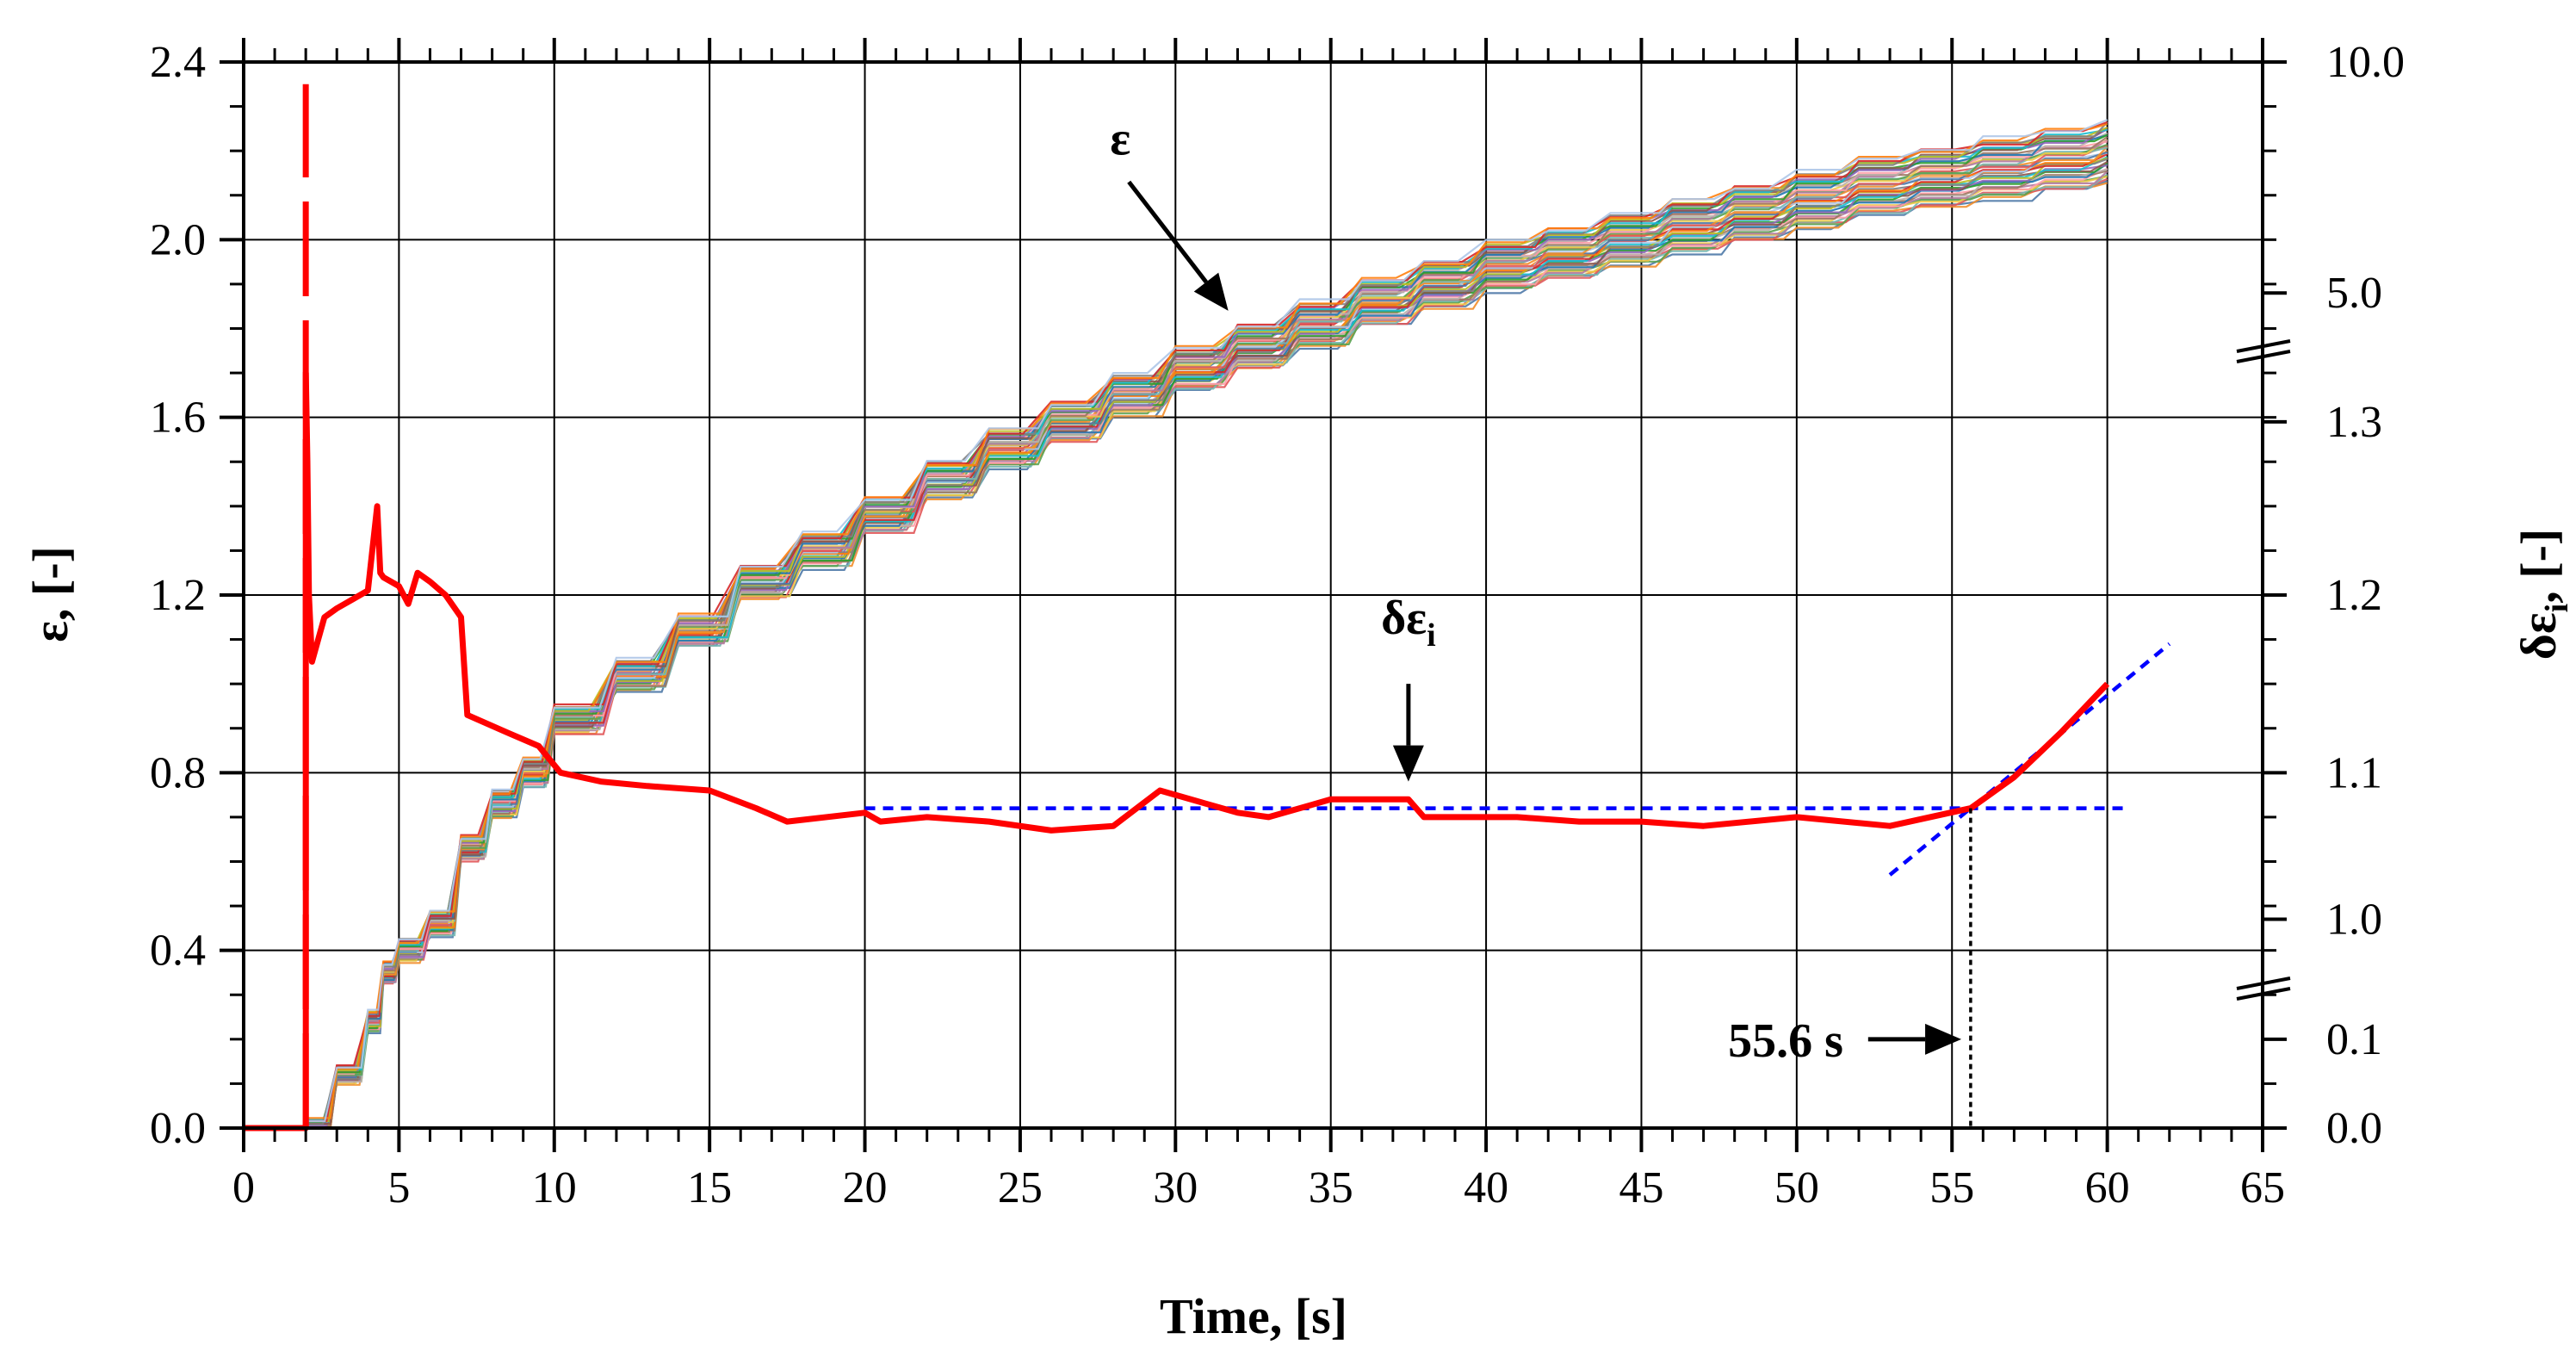  Describe the element at coordinates (709, 1188) in the screenshot. I see `x-tick-label: 15` at that location.